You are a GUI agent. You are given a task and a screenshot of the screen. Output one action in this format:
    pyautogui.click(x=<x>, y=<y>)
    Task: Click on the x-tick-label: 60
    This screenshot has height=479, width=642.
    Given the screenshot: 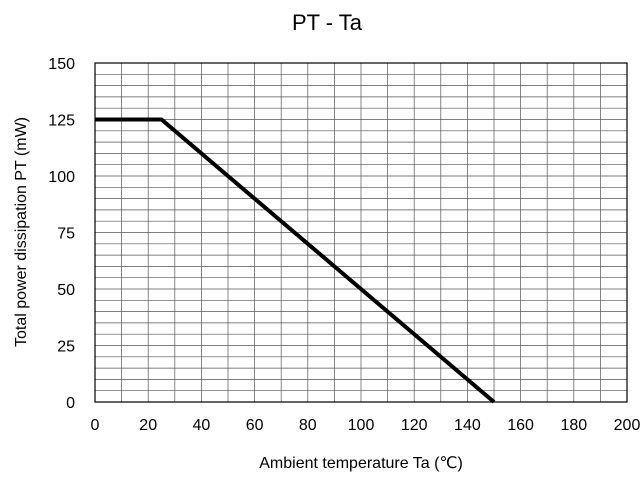 What is the action you would take?
    pyautogui.click(x=255, y=425)
    